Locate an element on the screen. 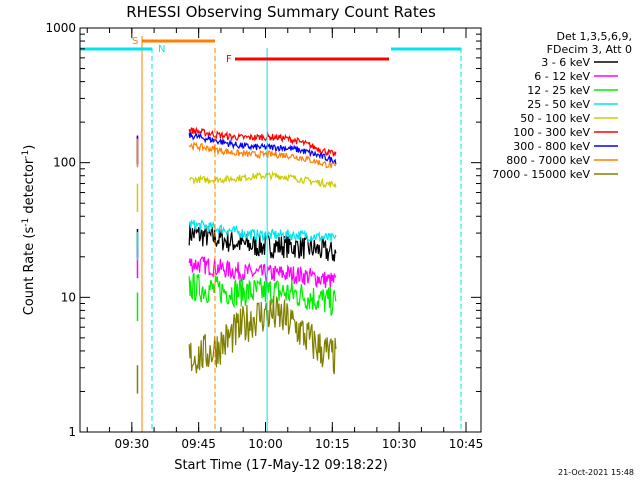 The height and width of the screenshot is (480, 640). legend-label-6: 100 - 300 keV is located at coordinates (551, 132).